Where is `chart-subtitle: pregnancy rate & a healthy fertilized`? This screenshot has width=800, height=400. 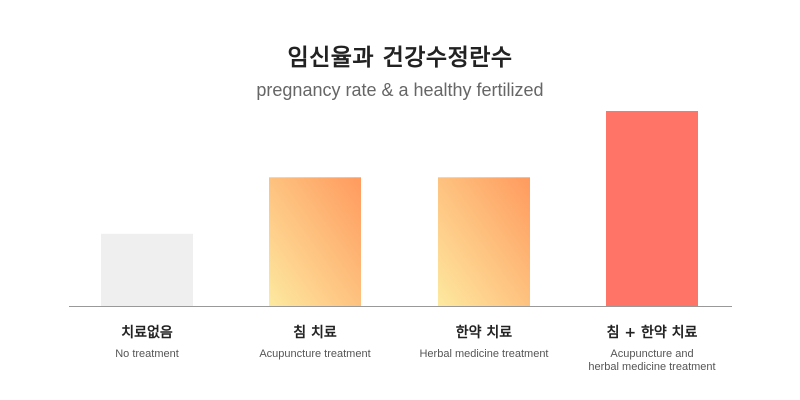
chart-subtitle: pregnancy rate & a healthy fertilized is located at coordinates (400, 90).